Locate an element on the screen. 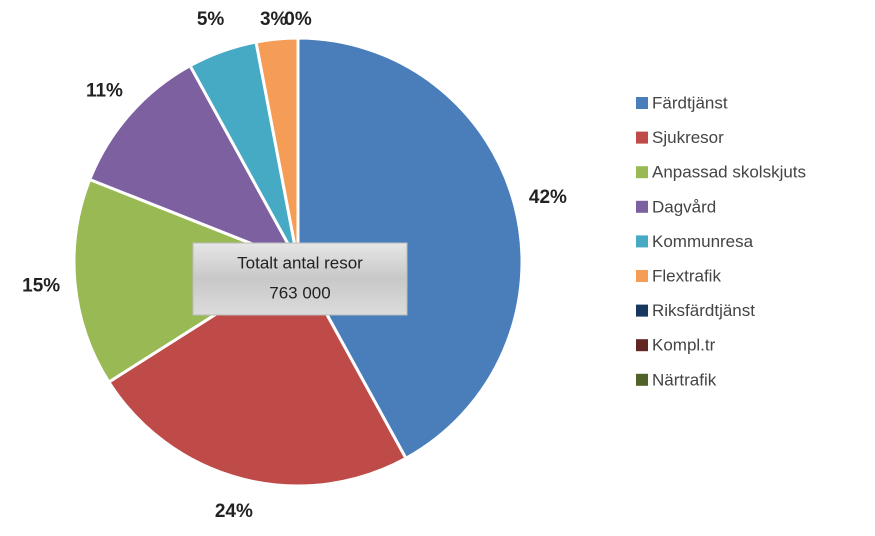 The width and height of the screenshot is (875, 536). data-label: 11% is located at coordinates (104, 90).